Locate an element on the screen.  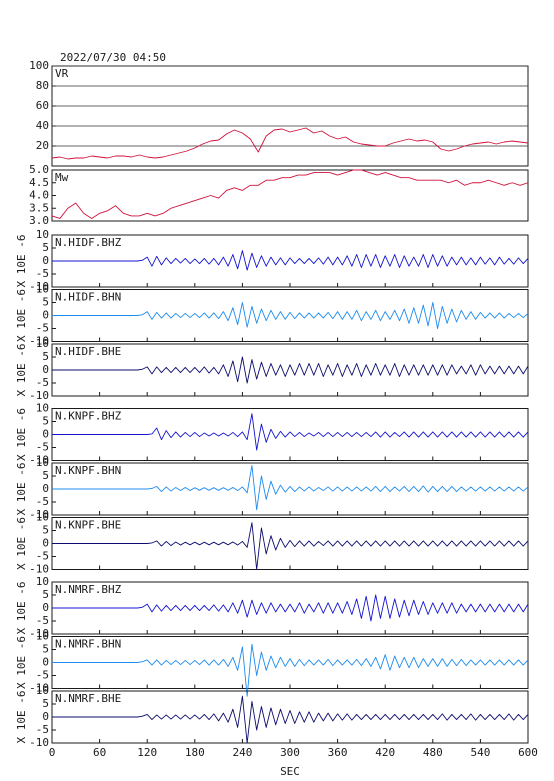
panel-label: N.HIDF.BHZ is located at coordinates (88, 242).